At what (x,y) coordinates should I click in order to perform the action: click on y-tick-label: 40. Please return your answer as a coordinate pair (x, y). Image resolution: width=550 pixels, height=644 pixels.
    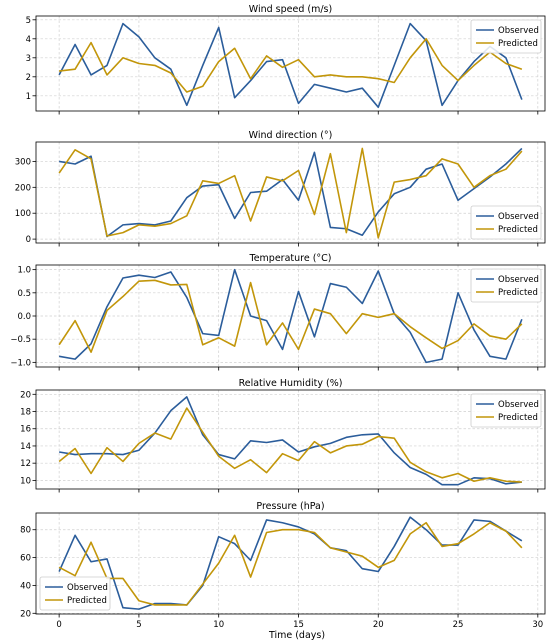
    Looking at the image, I should click on (25, 586).